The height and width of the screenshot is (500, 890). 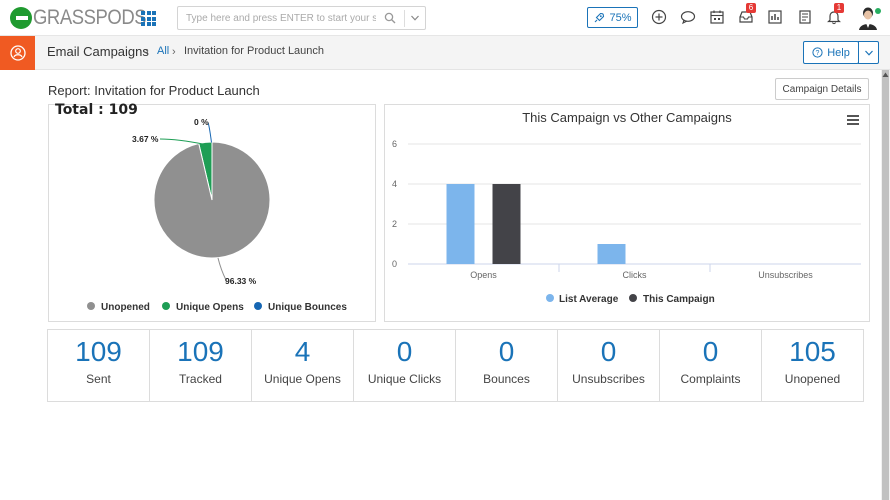 I want to click on bar-list-average-opens, so click(x=460, y=224).